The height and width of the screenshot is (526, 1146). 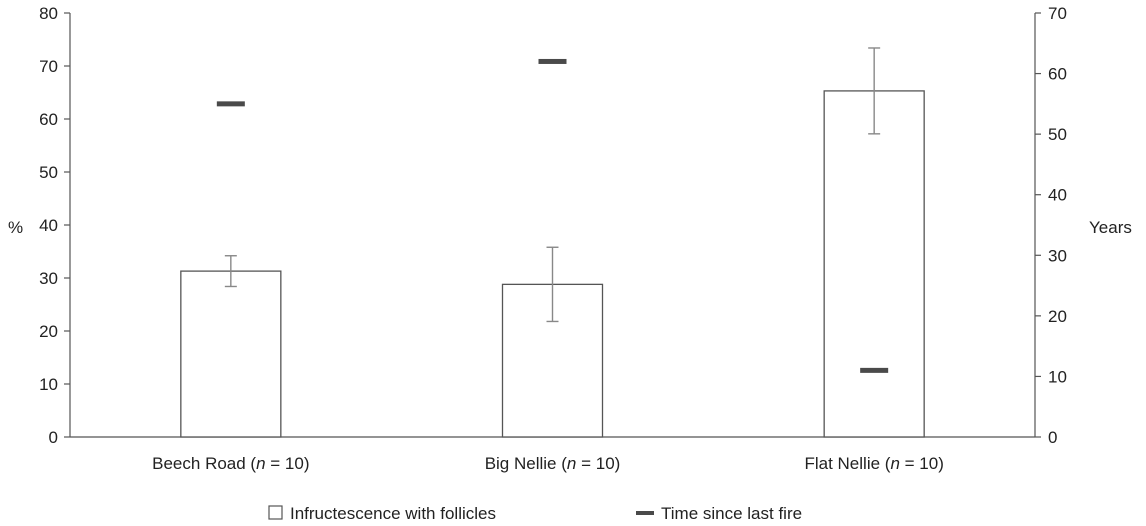 I want to click on y-tick-label-left: 20, so click(x=48, y=331).